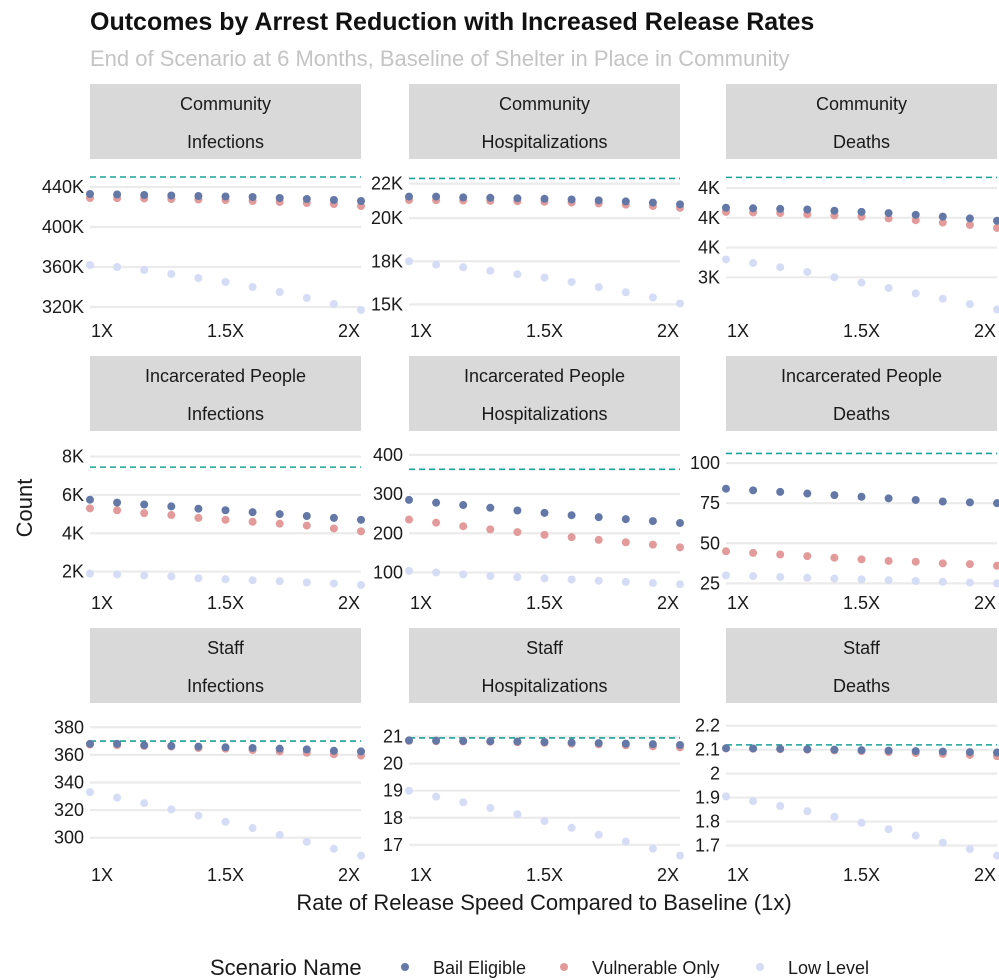 The image size is (999, 980). I want to click on panel-community-deaths: CommunityDeaths3K4K4K4K1X 1.5X 2X, so click(848, 212).